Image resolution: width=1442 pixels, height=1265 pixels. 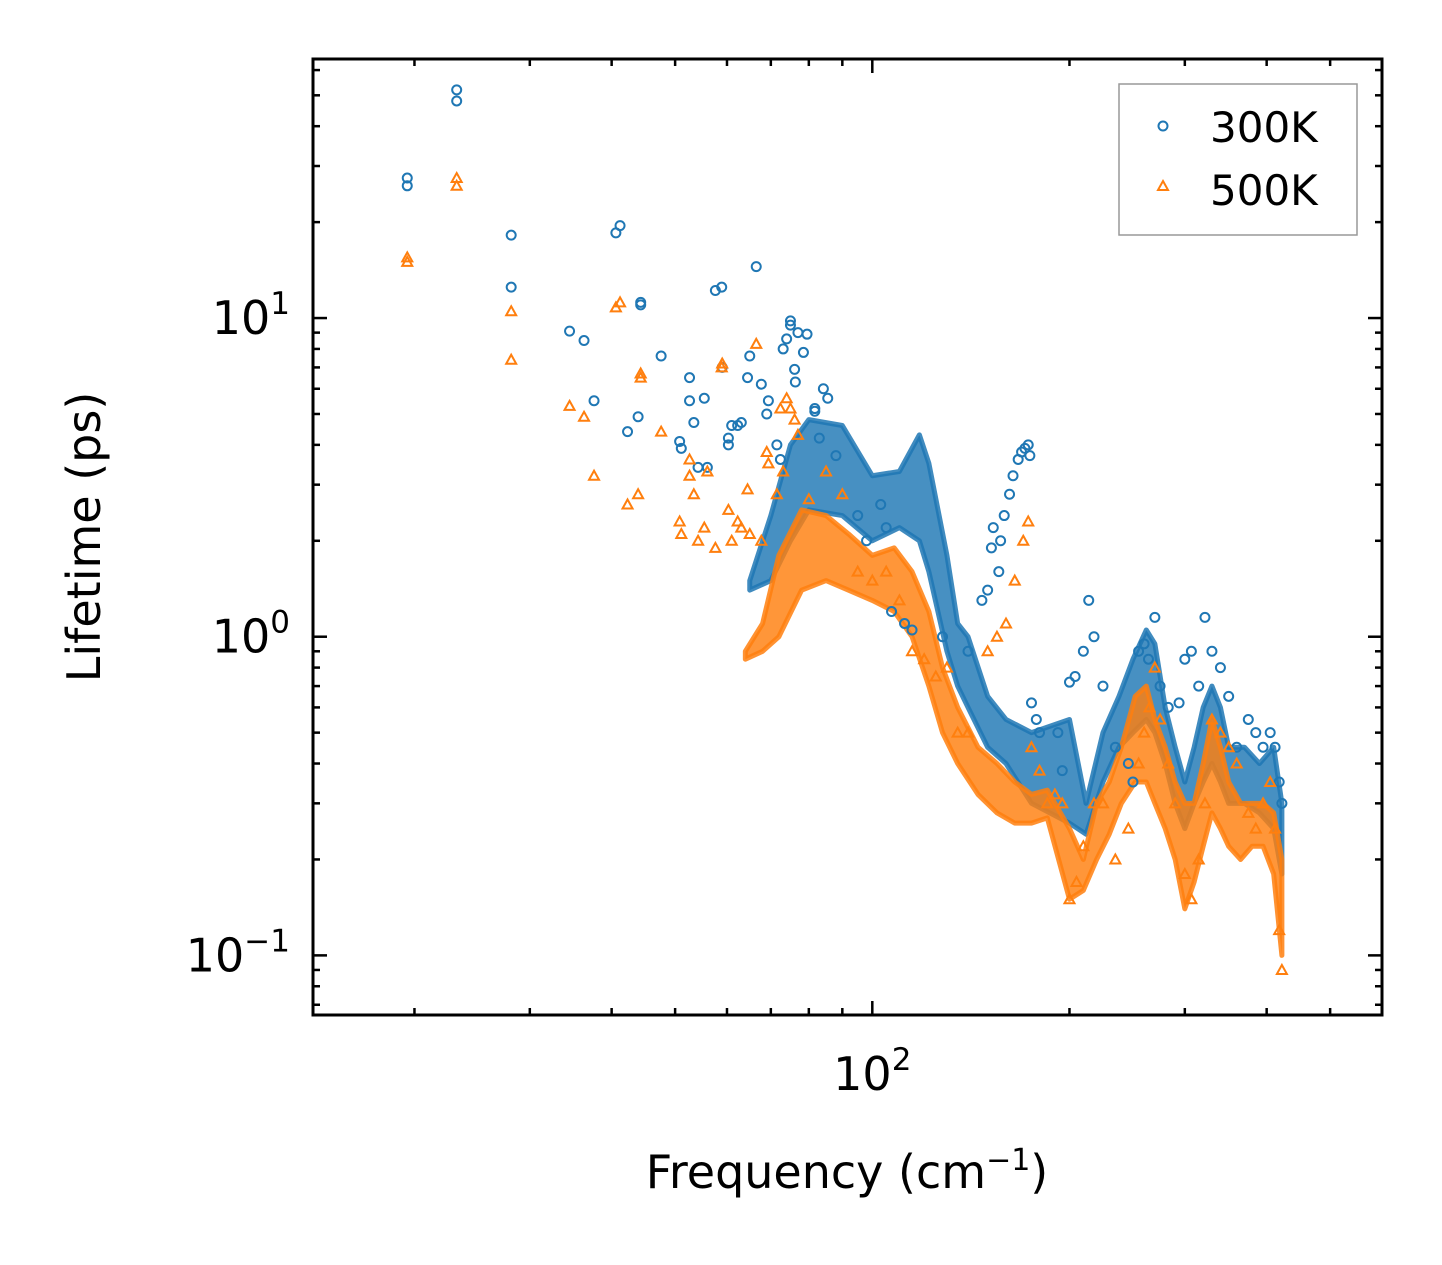 What do you see at coordinates (1238, 159) in the screenshot?
I see `legend: 300K 500K` at bounding box center [1238, 159].